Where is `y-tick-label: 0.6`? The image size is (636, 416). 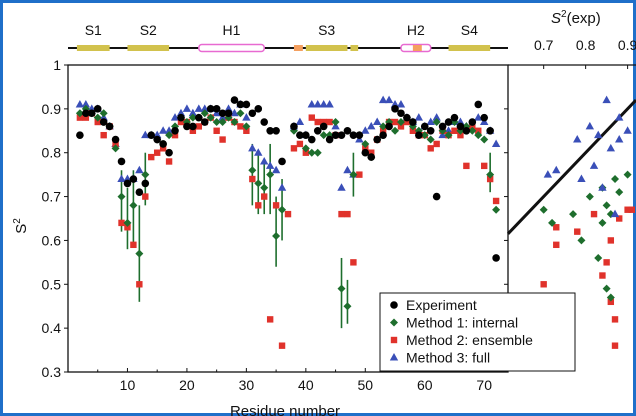
y-tick-label: 0.6 is located at coordinates (52, 240).